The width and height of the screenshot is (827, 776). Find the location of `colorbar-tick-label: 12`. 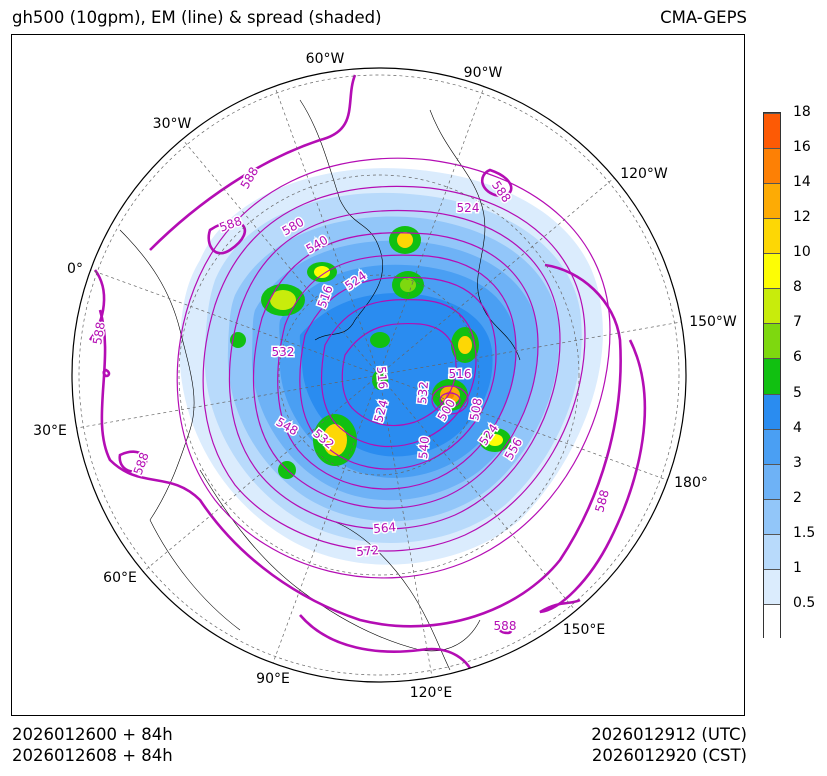

colorbar-tick-label: 12 is located at coordinates (802, 217).